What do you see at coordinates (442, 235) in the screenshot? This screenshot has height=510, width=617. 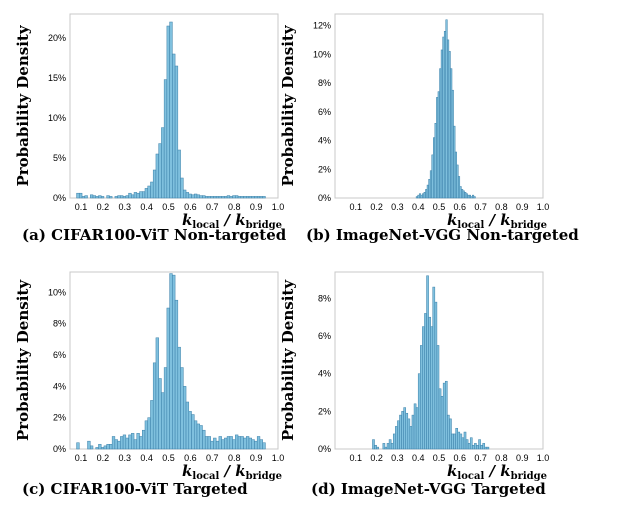 I see `caption-b: (b) ImageNet-VGG Non-targeted` at bounding box center [442, 235].